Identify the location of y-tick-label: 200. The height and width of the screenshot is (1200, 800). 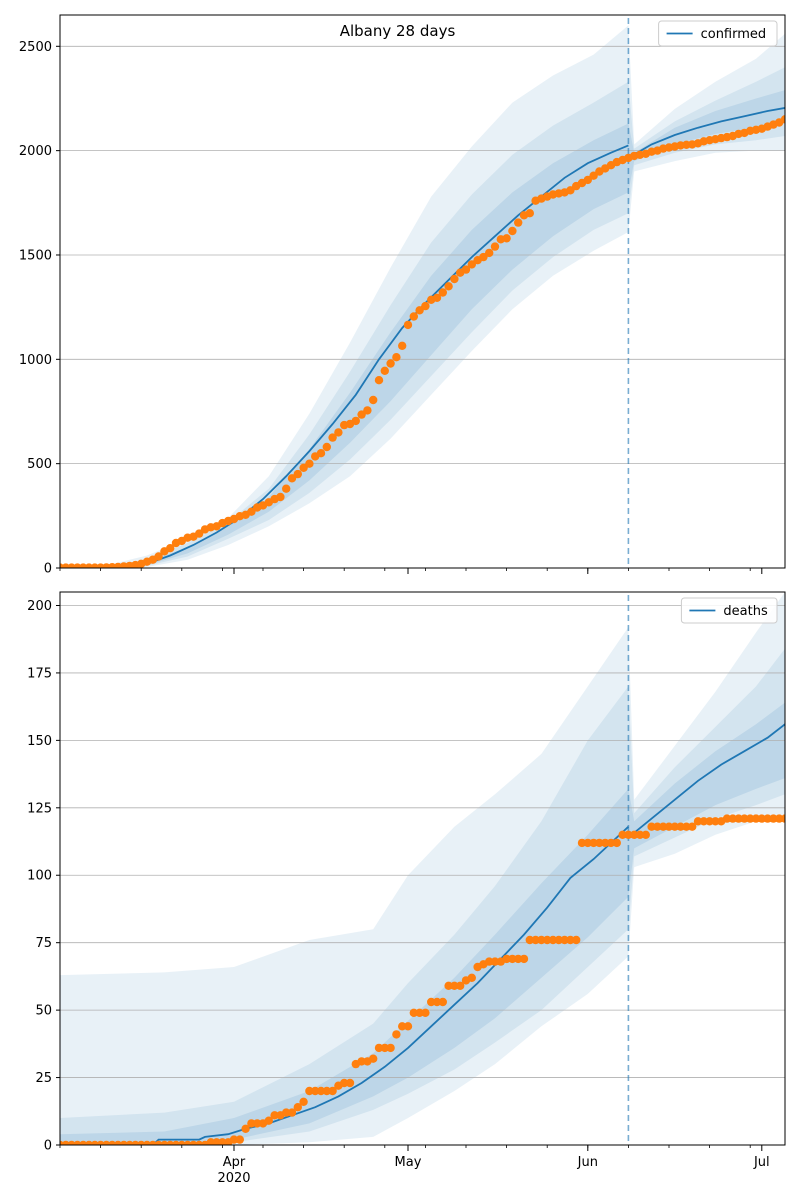
(39, 606).